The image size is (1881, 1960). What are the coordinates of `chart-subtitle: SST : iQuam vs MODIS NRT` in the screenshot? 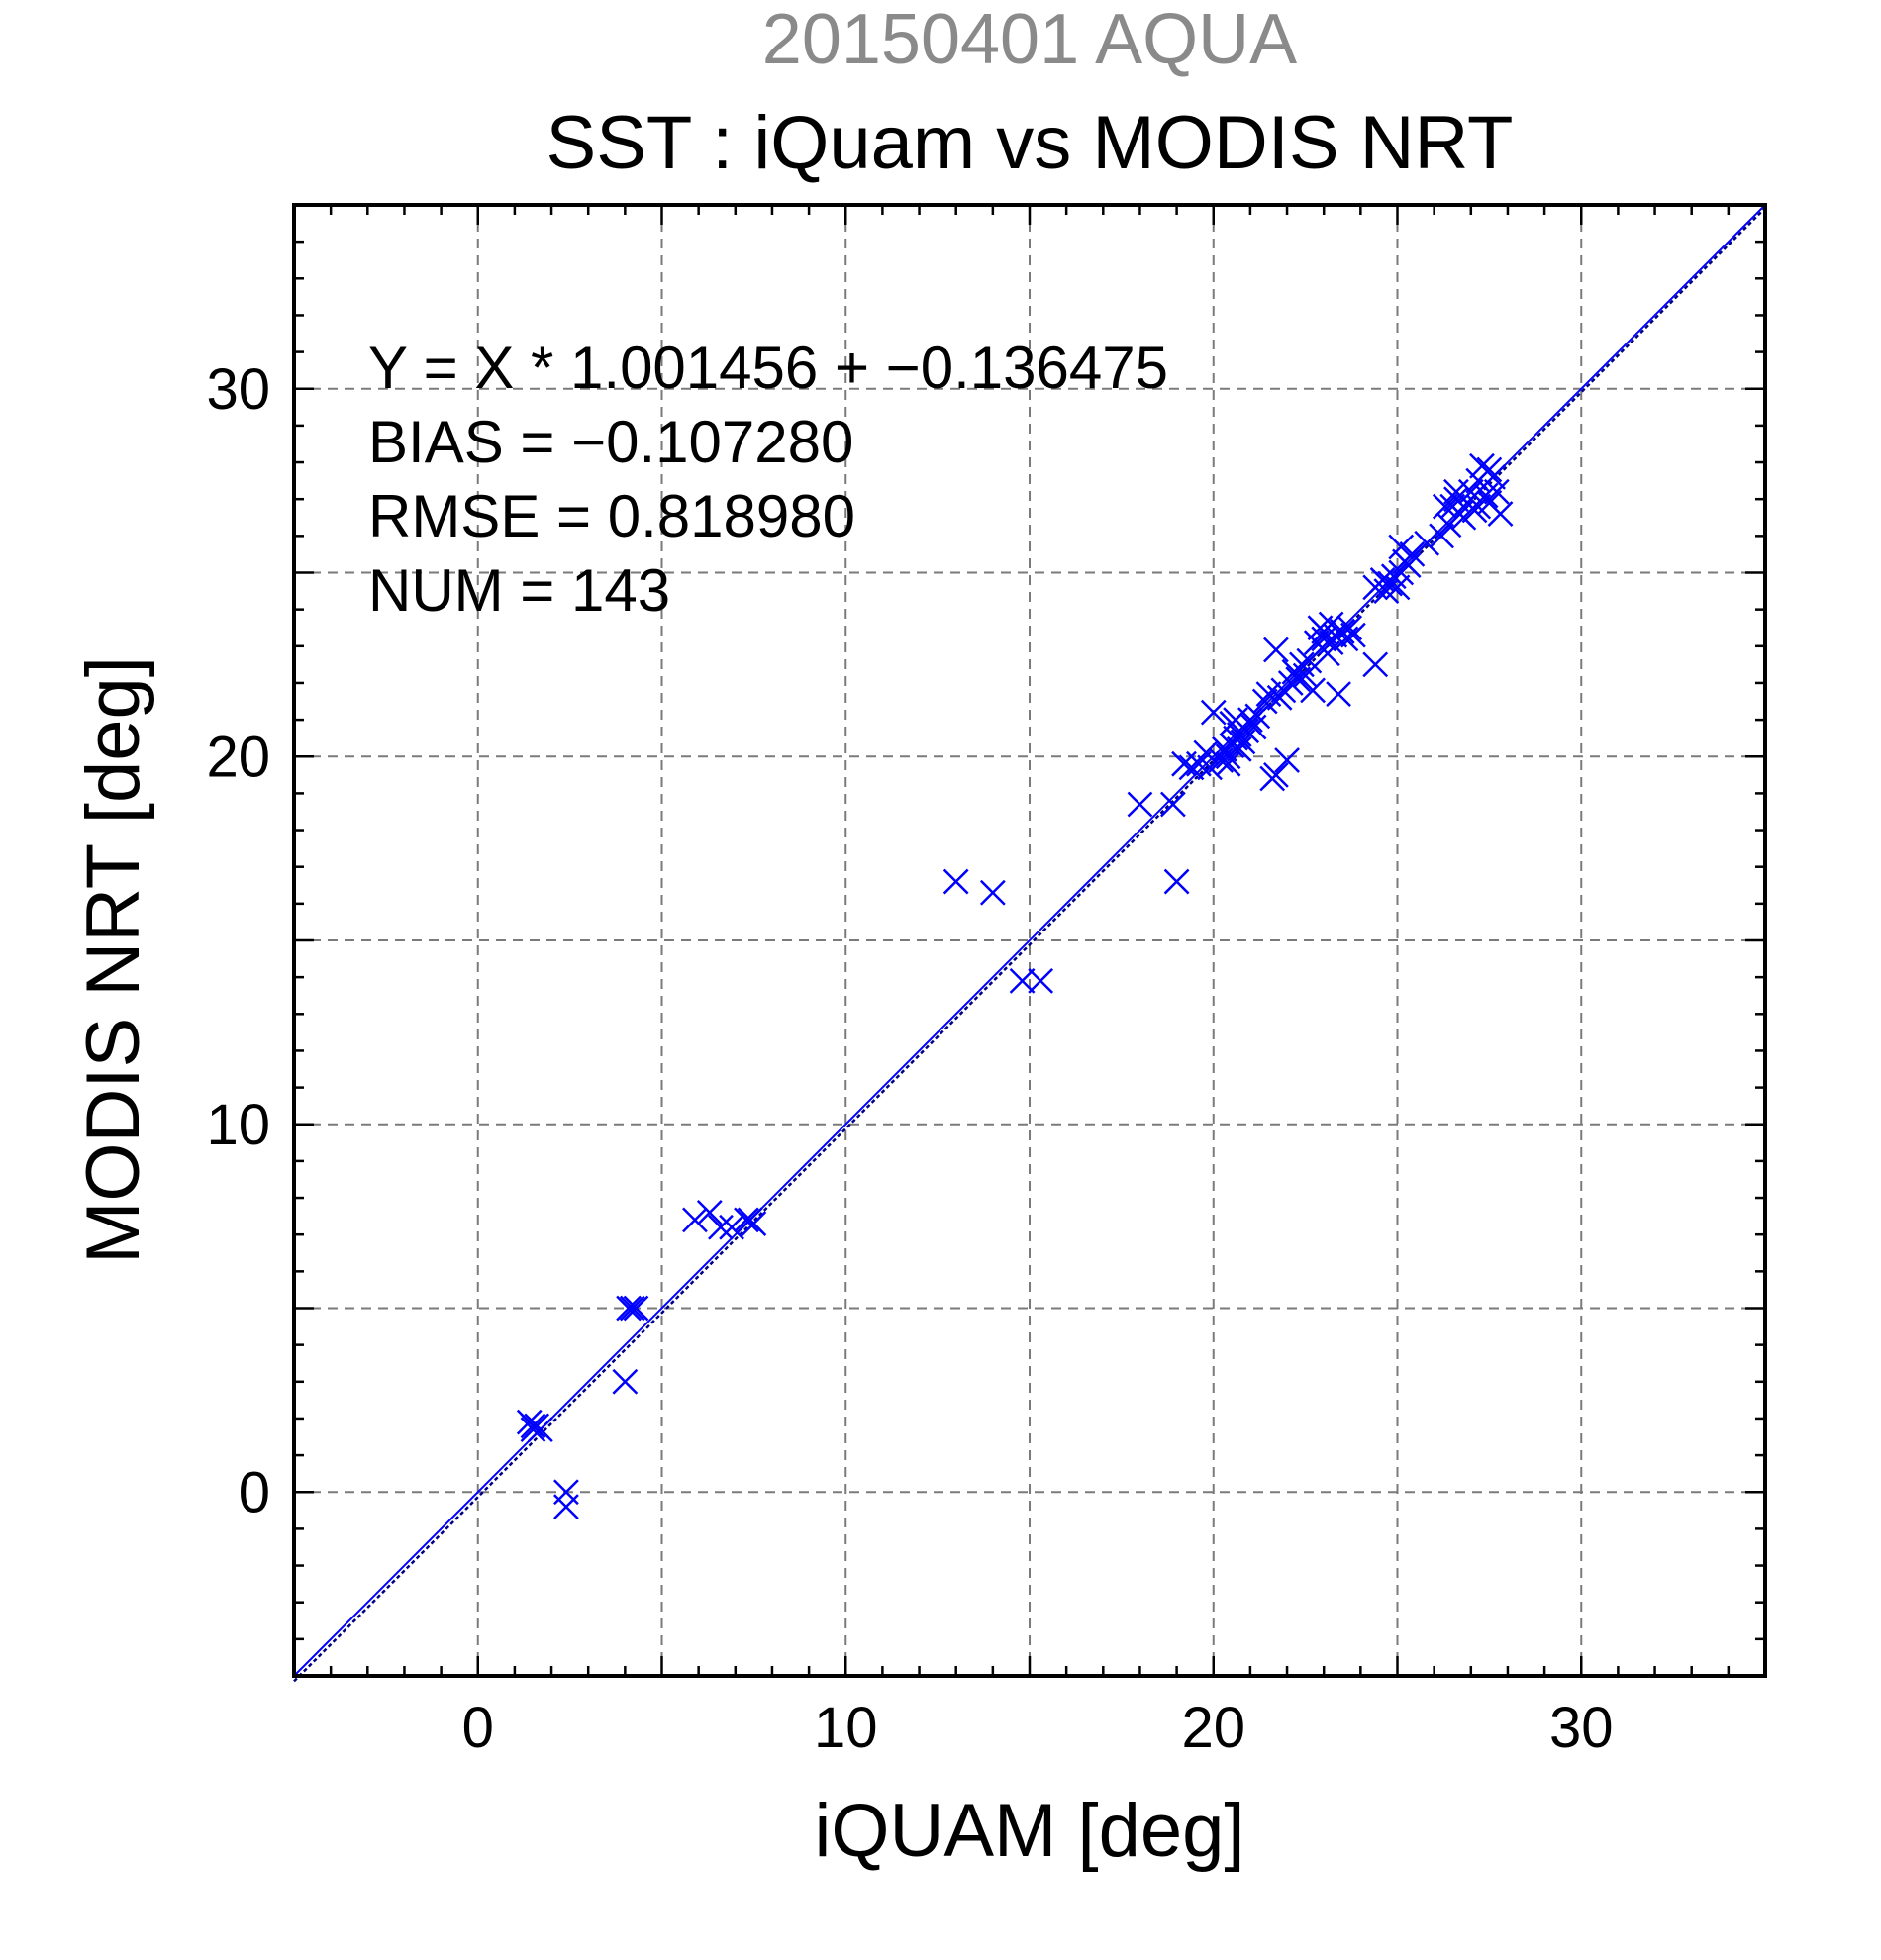 It's located at (1030, 143).